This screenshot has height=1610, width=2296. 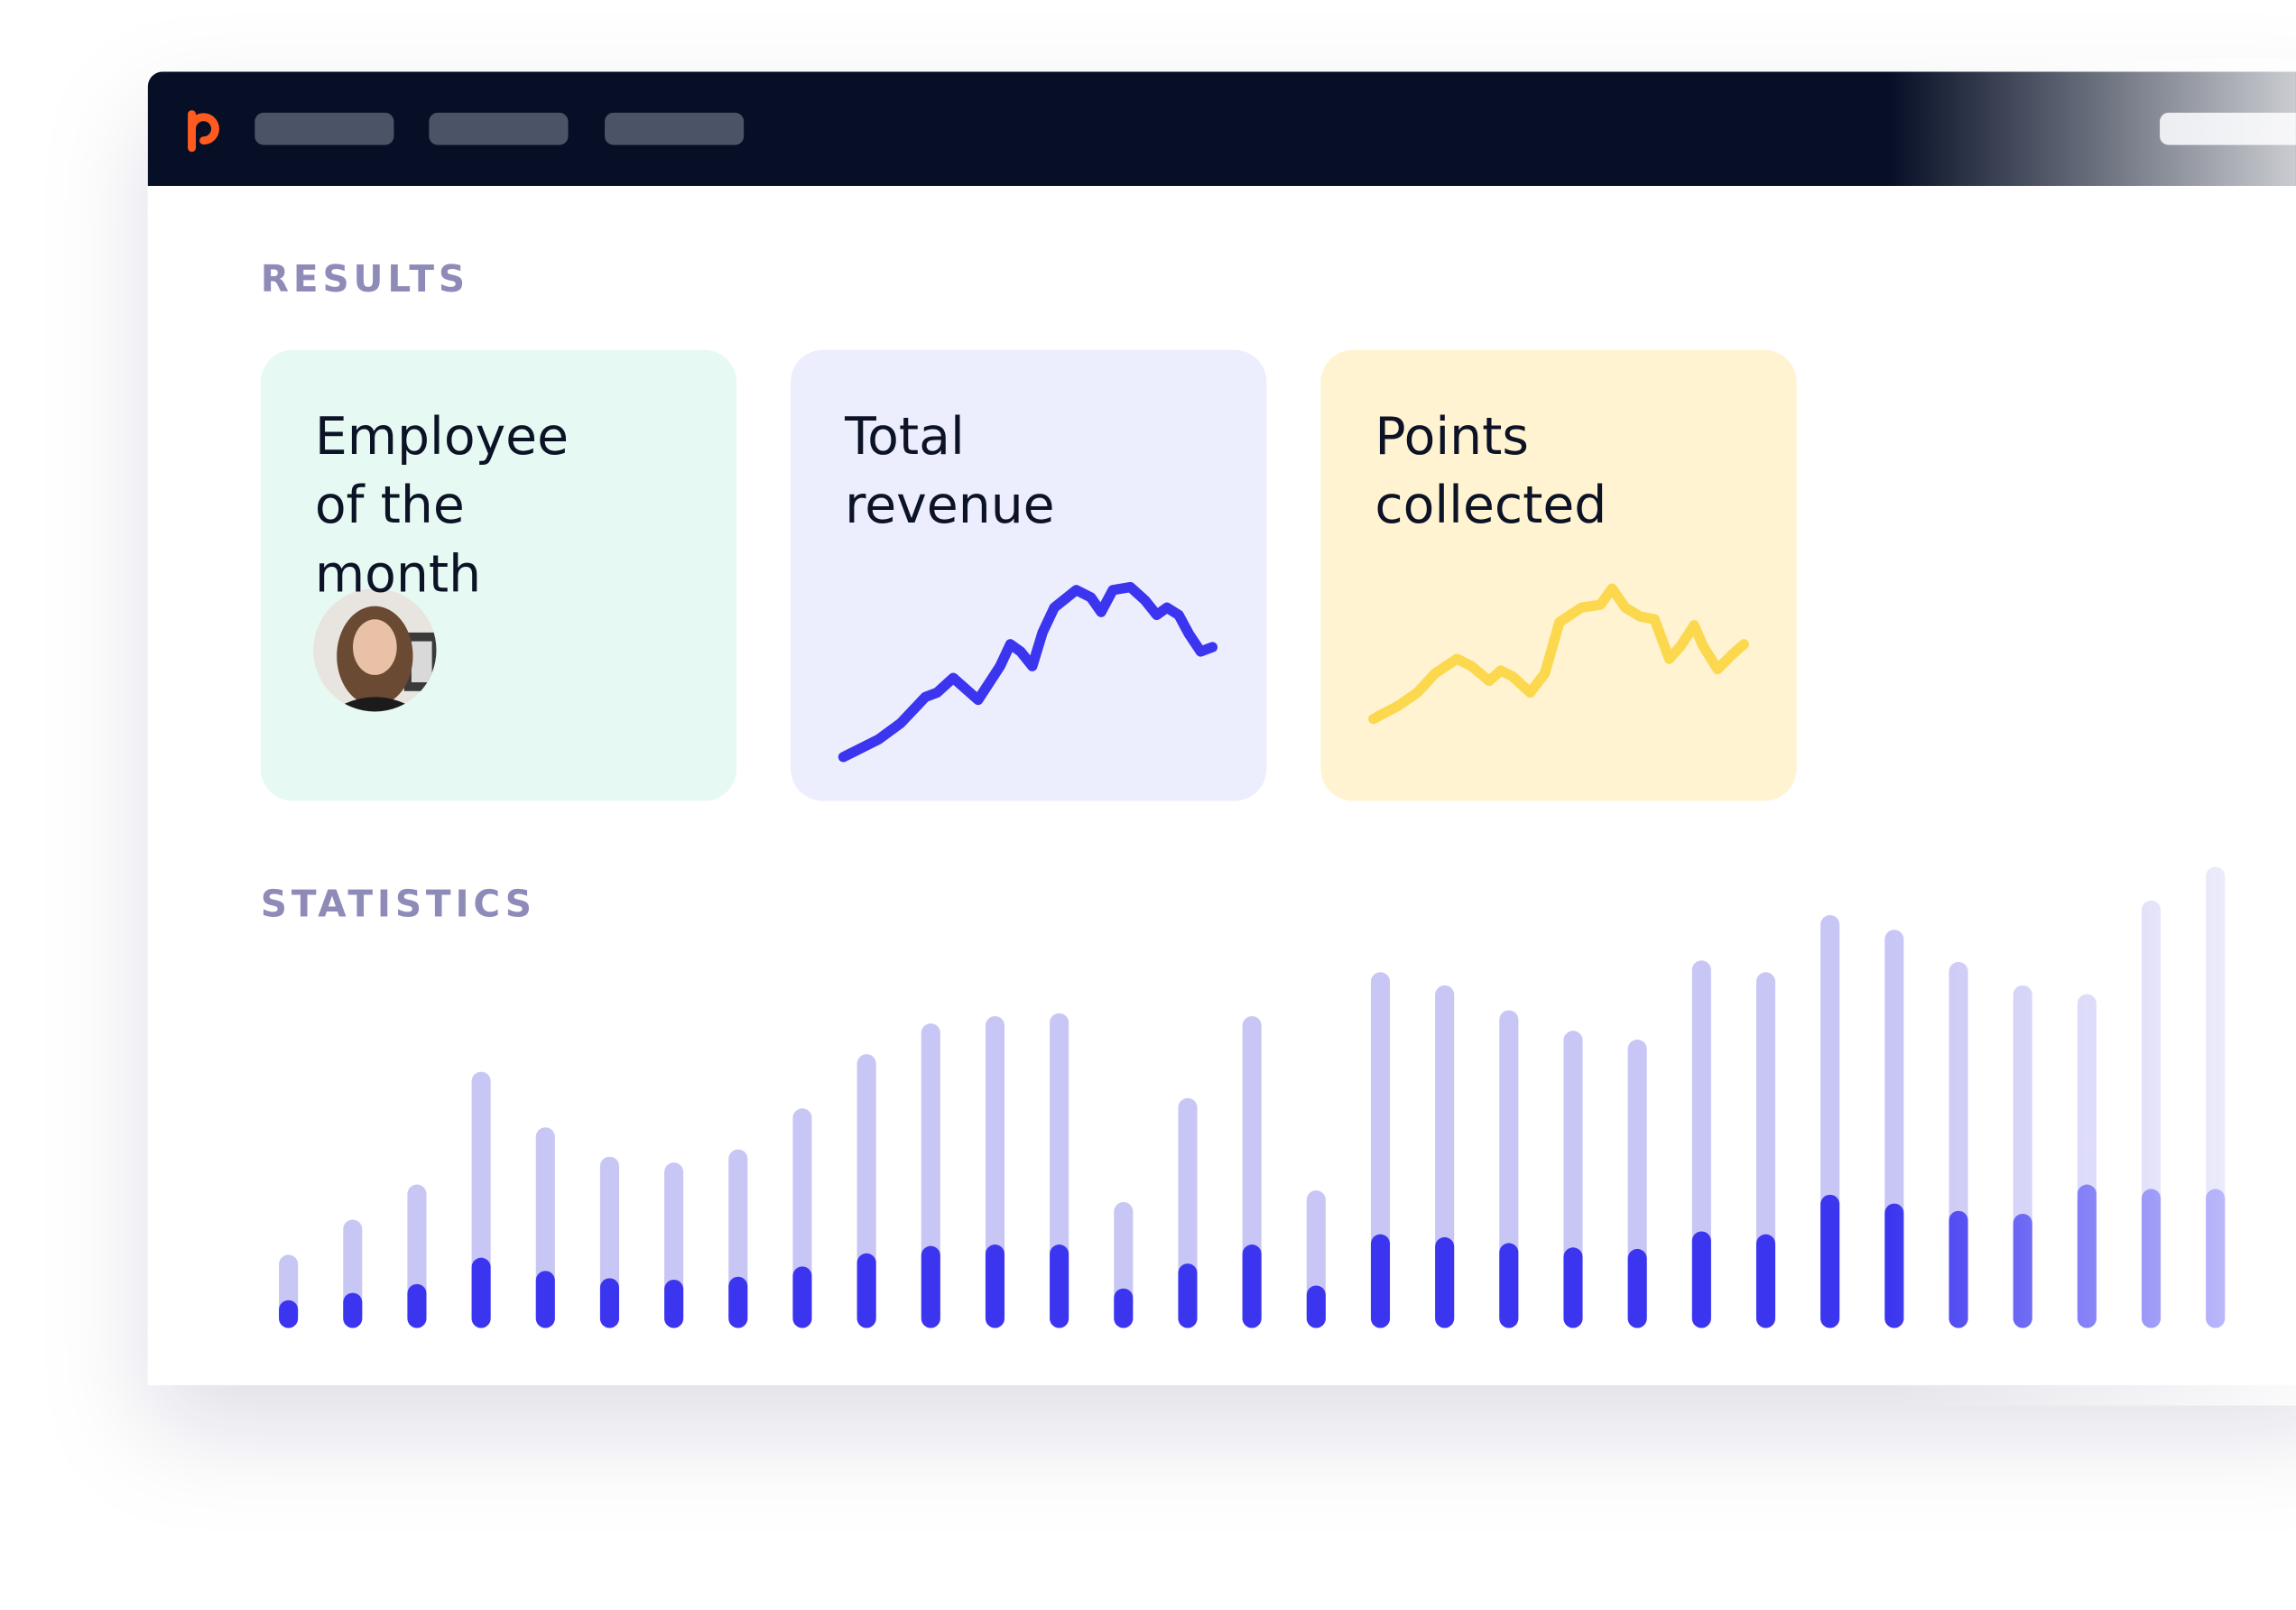 What do you see at coordinates (1491, 472) in the screenshot?
I see `card-title: Points collected` at bounding box center [1491, 472].